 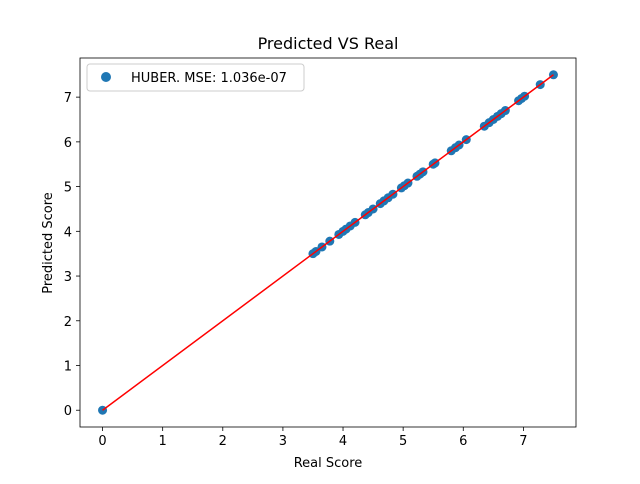 What do you see at coordinates (68, 322) in the screenshot?
I see `y-tick-label: 2` at bounding box center [68, 322].